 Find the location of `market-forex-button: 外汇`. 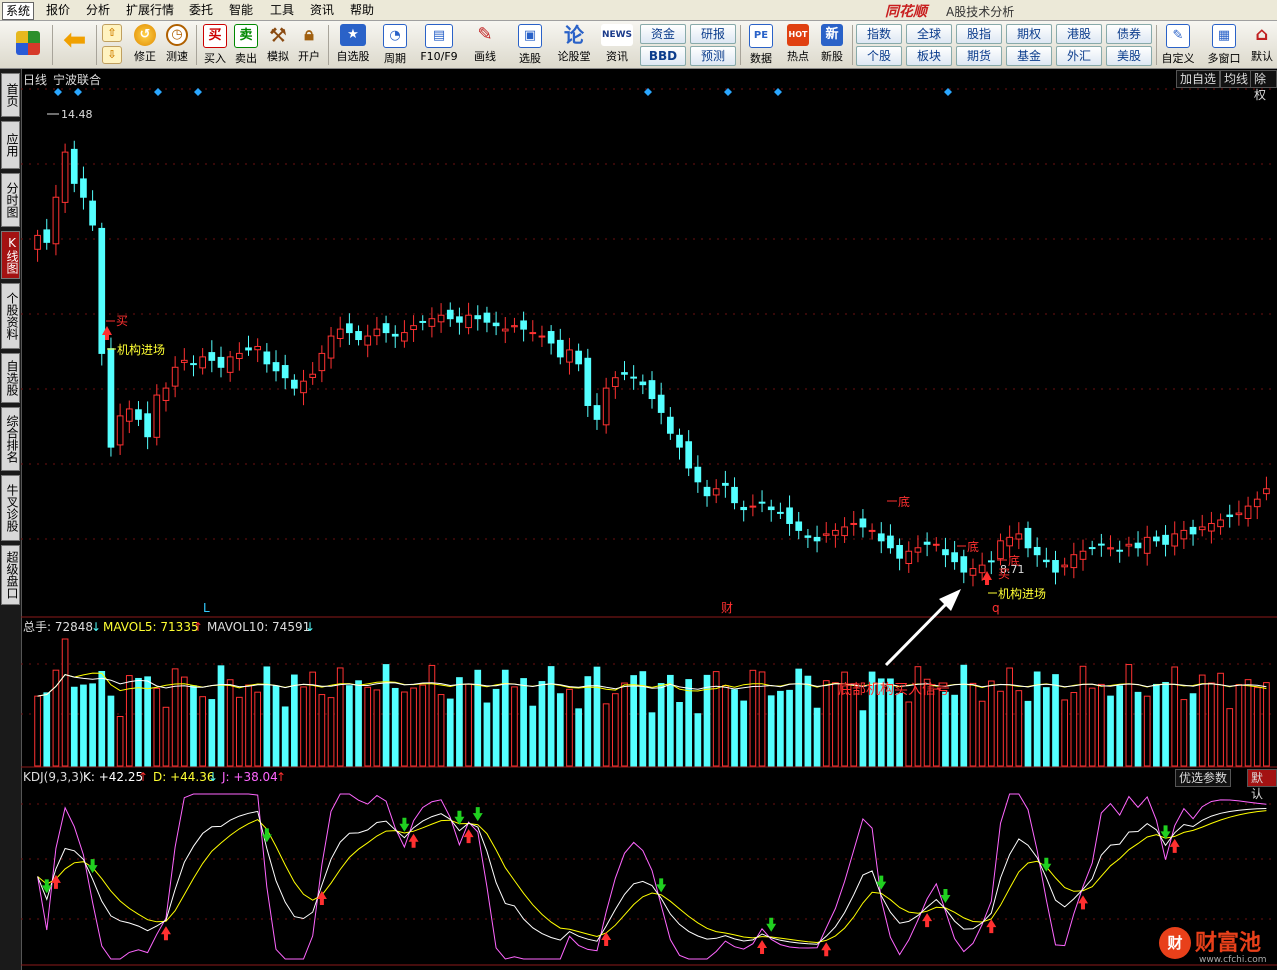

market-forex-button: 外汇 is located at coordinates (1079, 56).